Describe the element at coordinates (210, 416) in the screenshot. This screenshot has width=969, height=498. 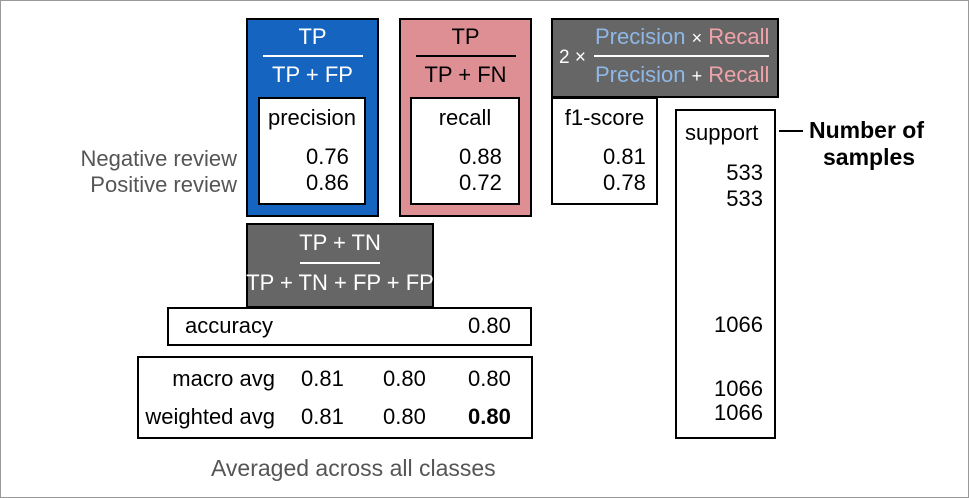
I see `weighted-avg-label: weighted avg` at that location.